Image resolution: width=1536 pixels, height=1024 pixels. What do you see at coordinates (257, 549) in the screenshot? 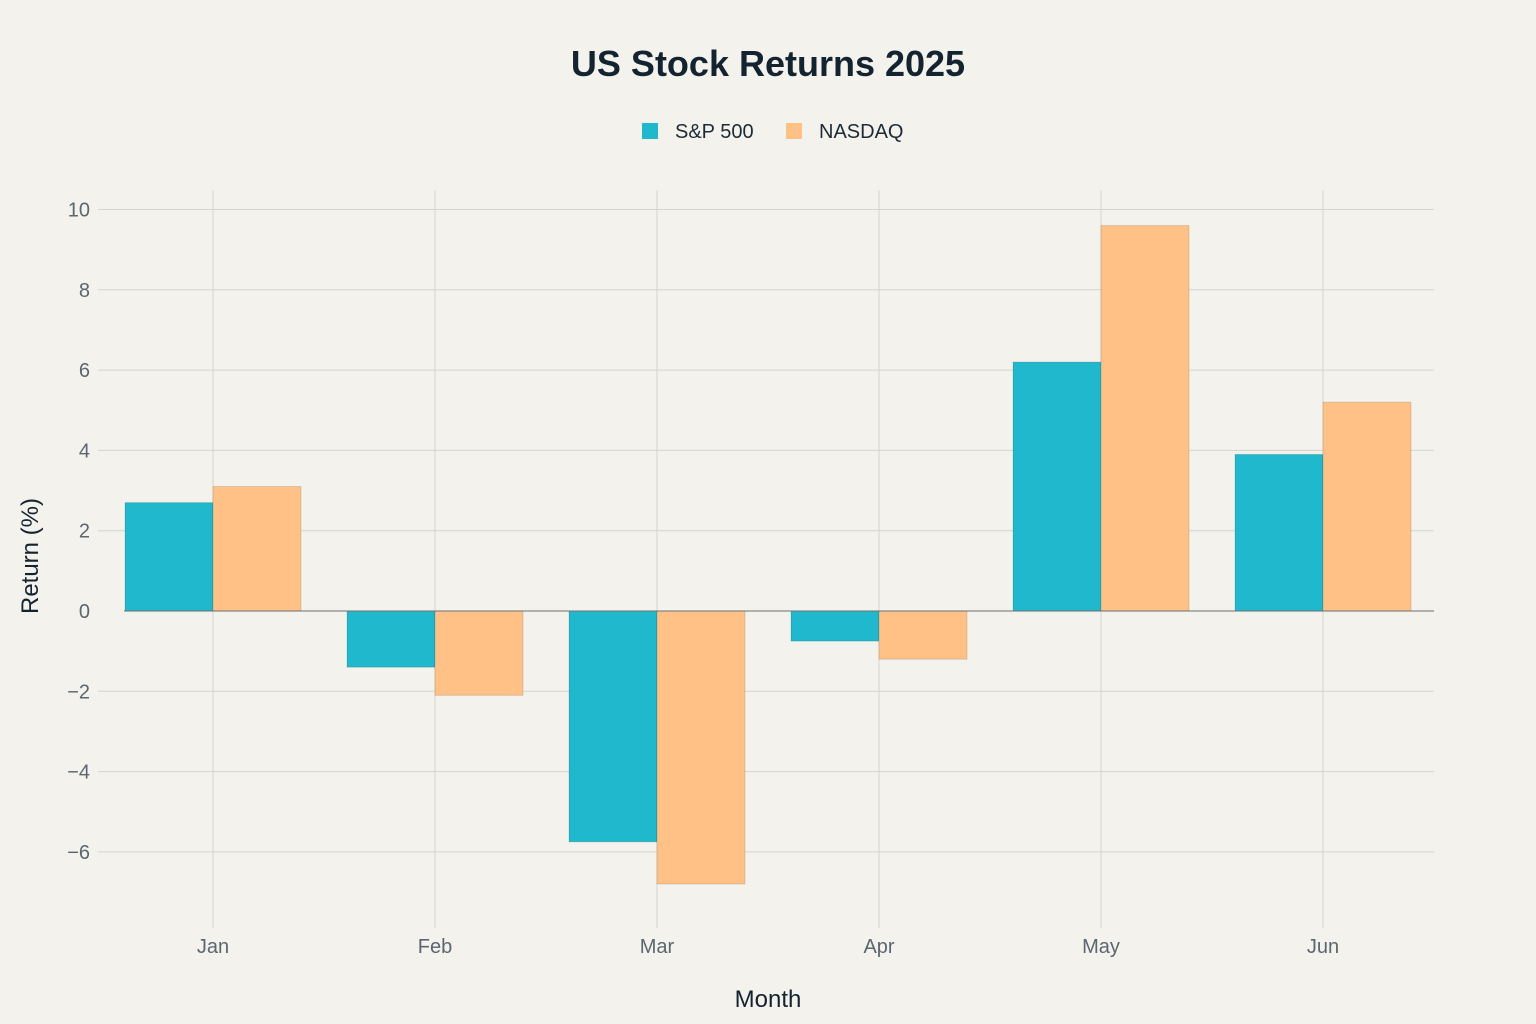
I see `bar-nasdaq-jan` at bounding box center [257, 549].